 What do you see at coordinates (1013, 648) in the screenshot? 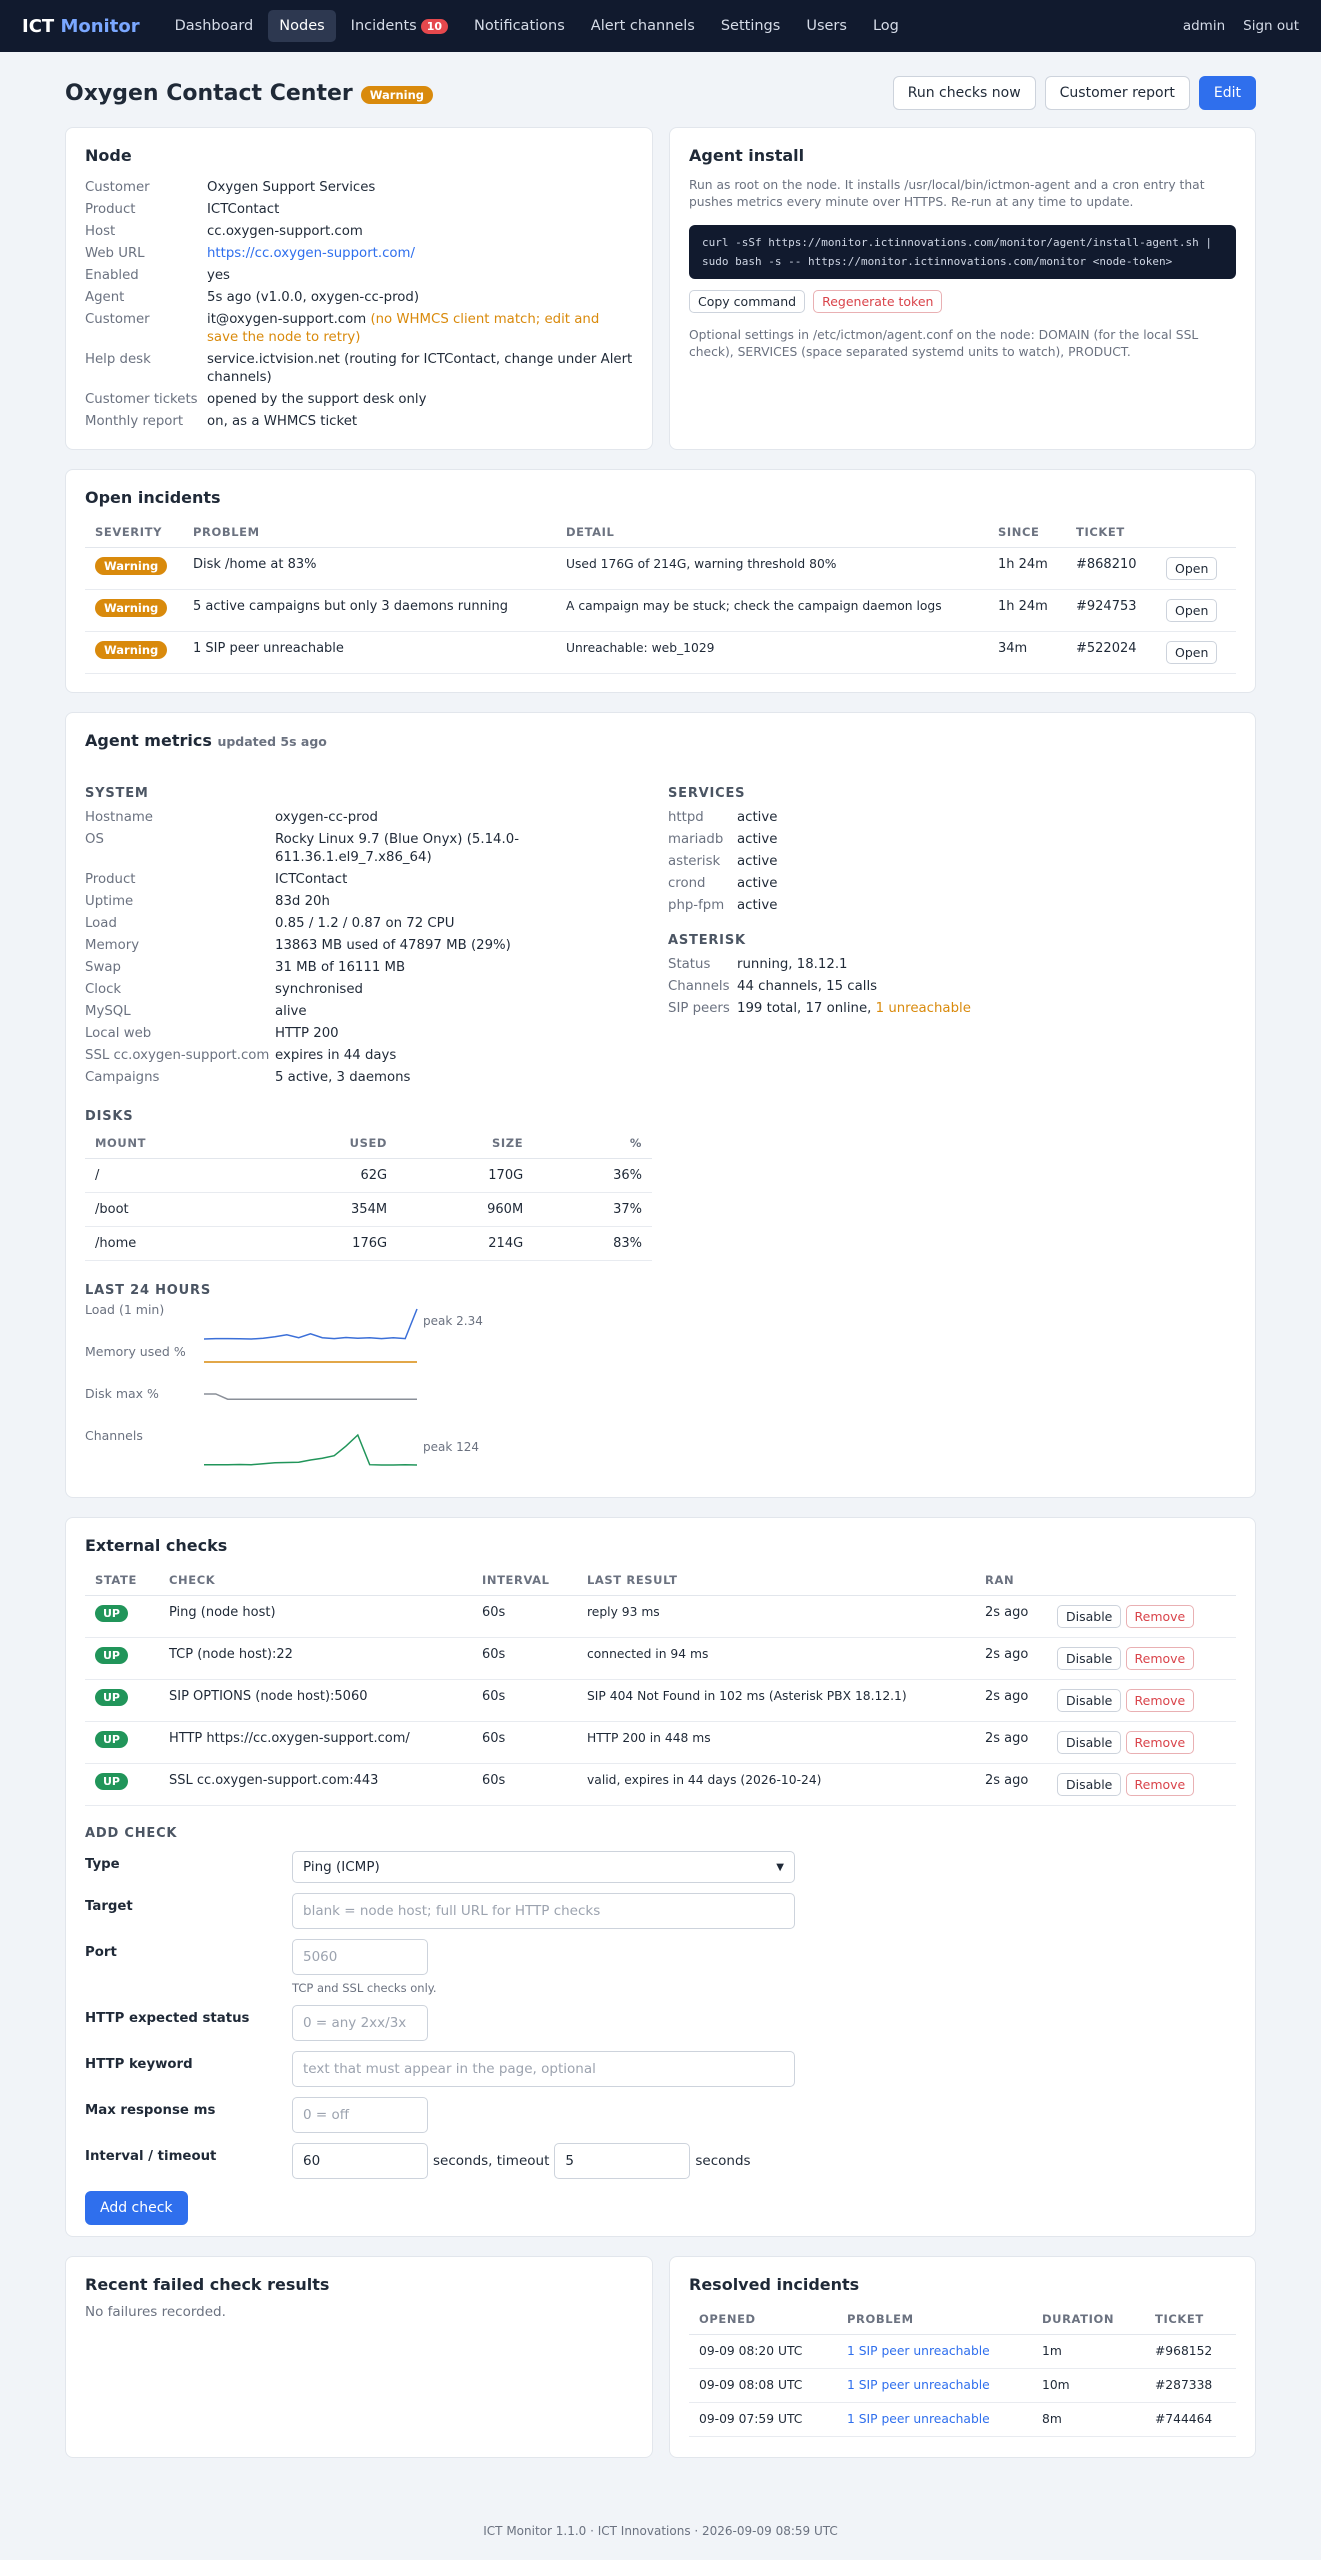
I see `incident-since: 34m` at bounding box center [1013, 648].